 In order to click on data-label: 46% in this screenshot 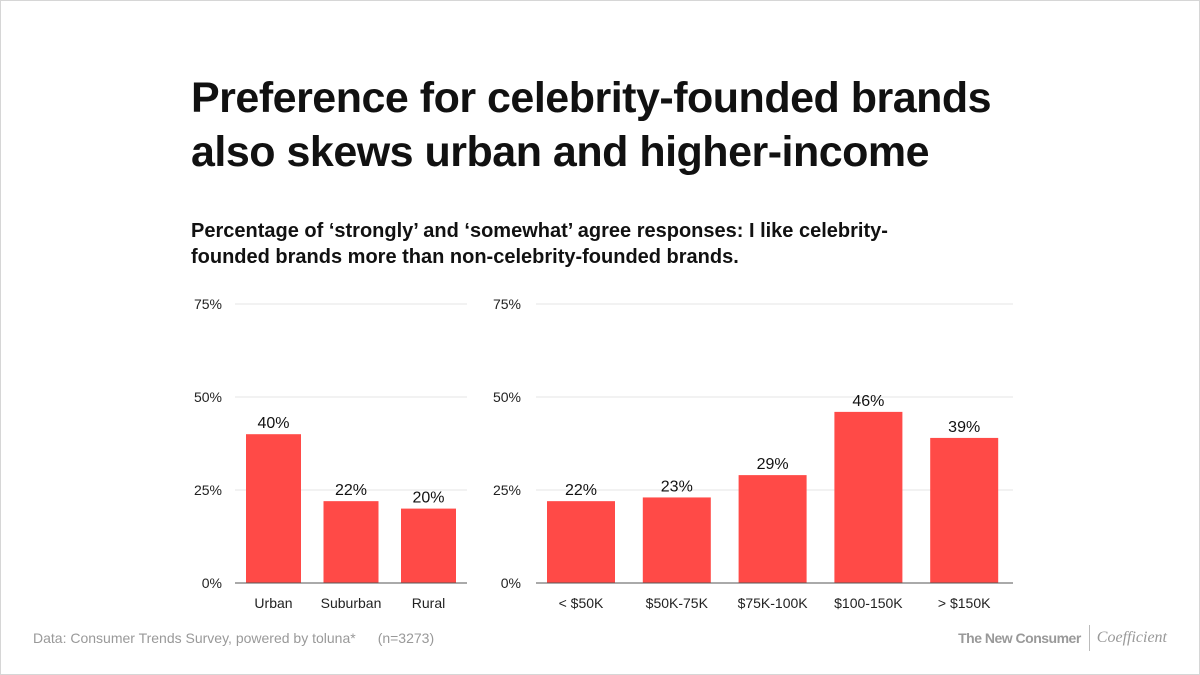, I will do `click(868, 401)`.